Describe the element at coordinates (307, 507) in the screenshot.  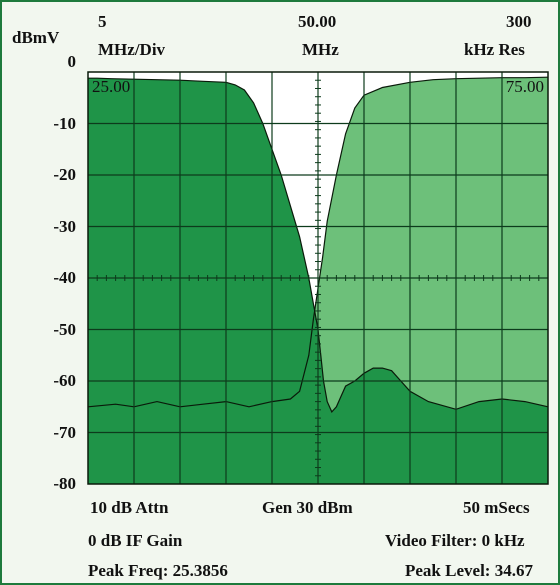
I see `gen-label: Gen 30 dBm` at that location.